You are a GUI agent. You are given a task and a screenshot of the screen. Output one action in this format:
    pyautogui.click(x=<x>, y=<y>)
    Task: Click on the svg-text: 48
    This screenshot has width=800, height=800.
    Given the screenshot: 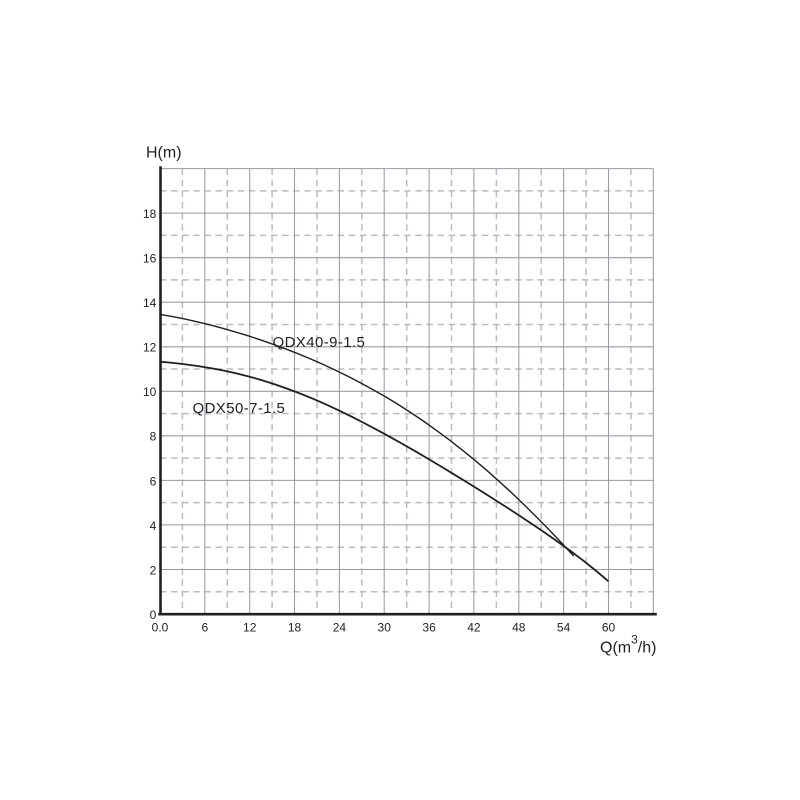 What is the action you would take?
    pyautogui.click(x=519, y=627)
    